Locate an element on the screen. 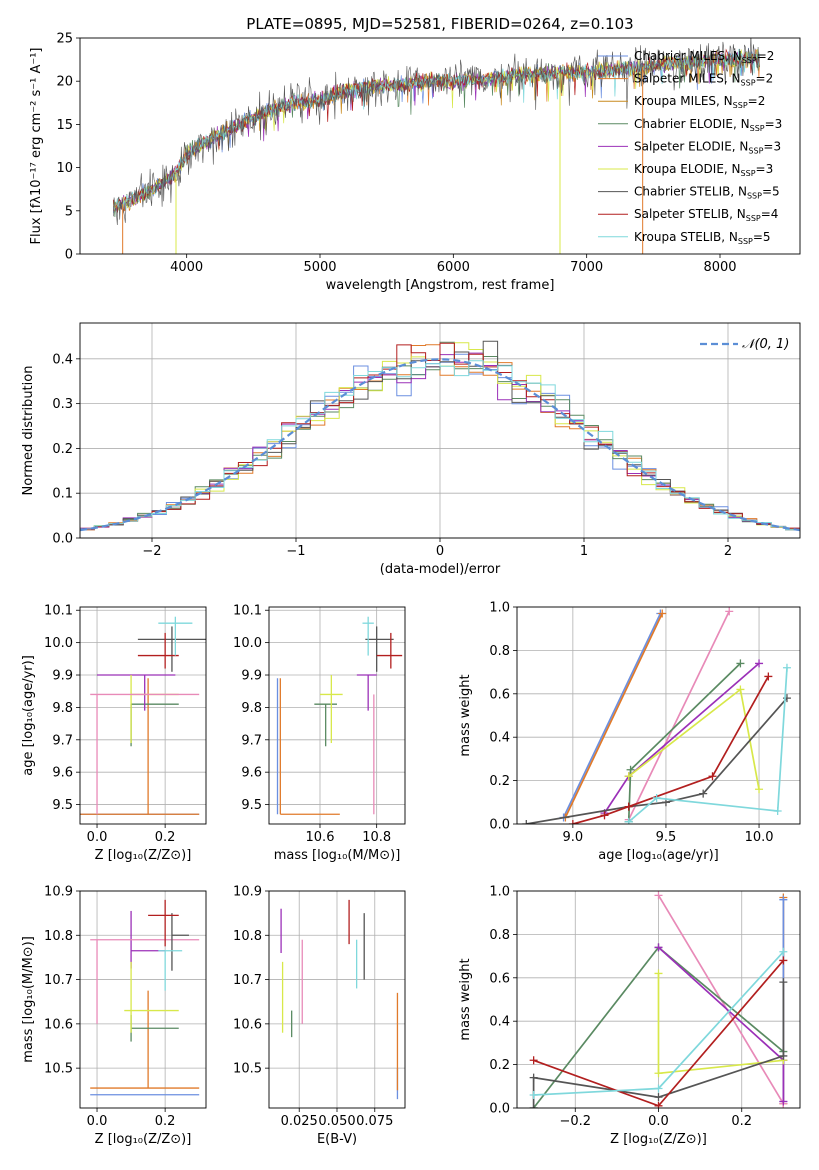 Image resolution: width=819 pixels, height=1170 pixels. y-tick-label: 9.6 is located at coordinates (62, 773).